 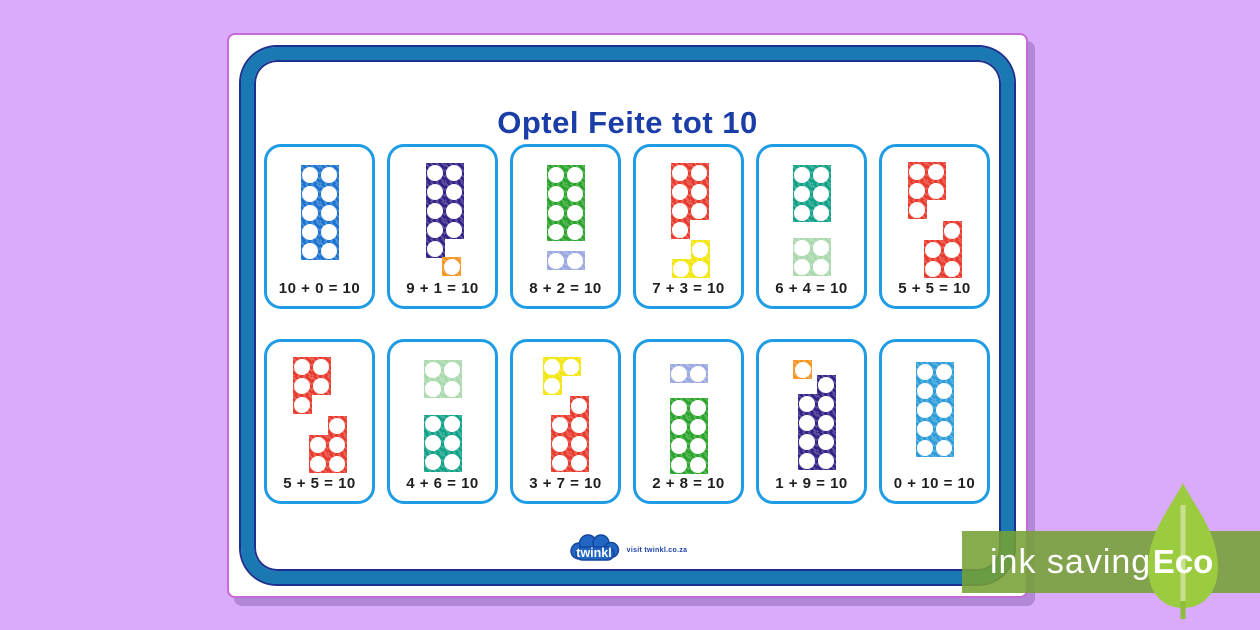 I want to click on visit-link-text: visit twinkl.co.za, so click(x=657, y=550).